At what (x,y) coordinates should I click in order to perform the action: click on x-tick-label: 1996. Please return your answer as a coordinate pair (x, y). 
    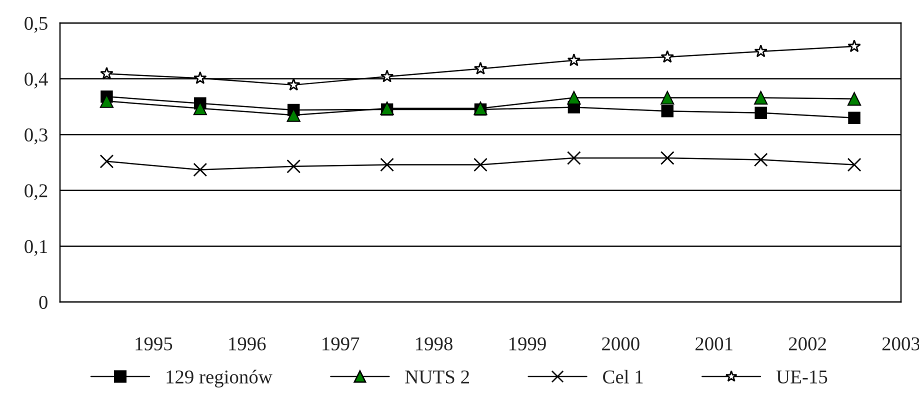
    Looking at the image, I should click on (247, 343).